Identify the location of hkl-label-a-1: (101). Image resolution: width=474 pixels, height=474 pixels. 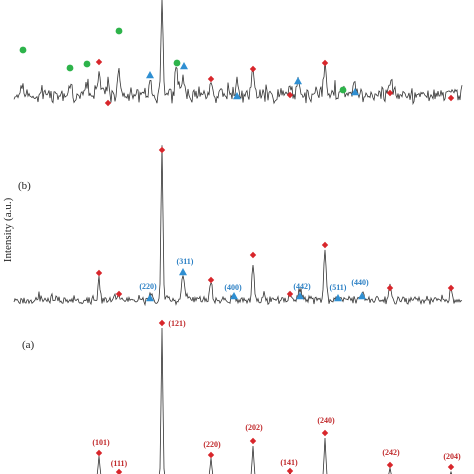
(101, 442).